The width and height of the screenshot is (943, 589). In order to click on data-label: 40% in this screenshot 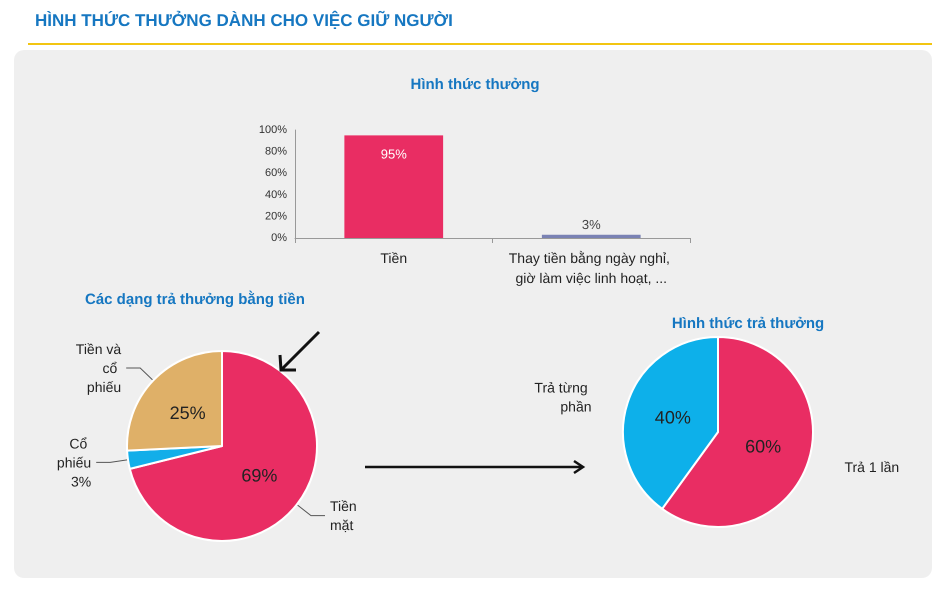, I will do `click(672, 417)`.